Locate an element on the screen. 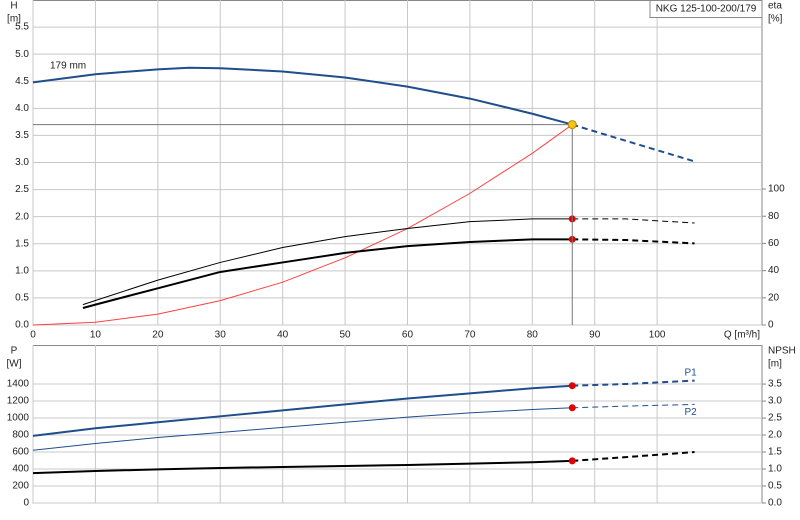 The width and height of the screenshot is (800, 520). x-tick-label: 30 is located at coordinates (221, 335).